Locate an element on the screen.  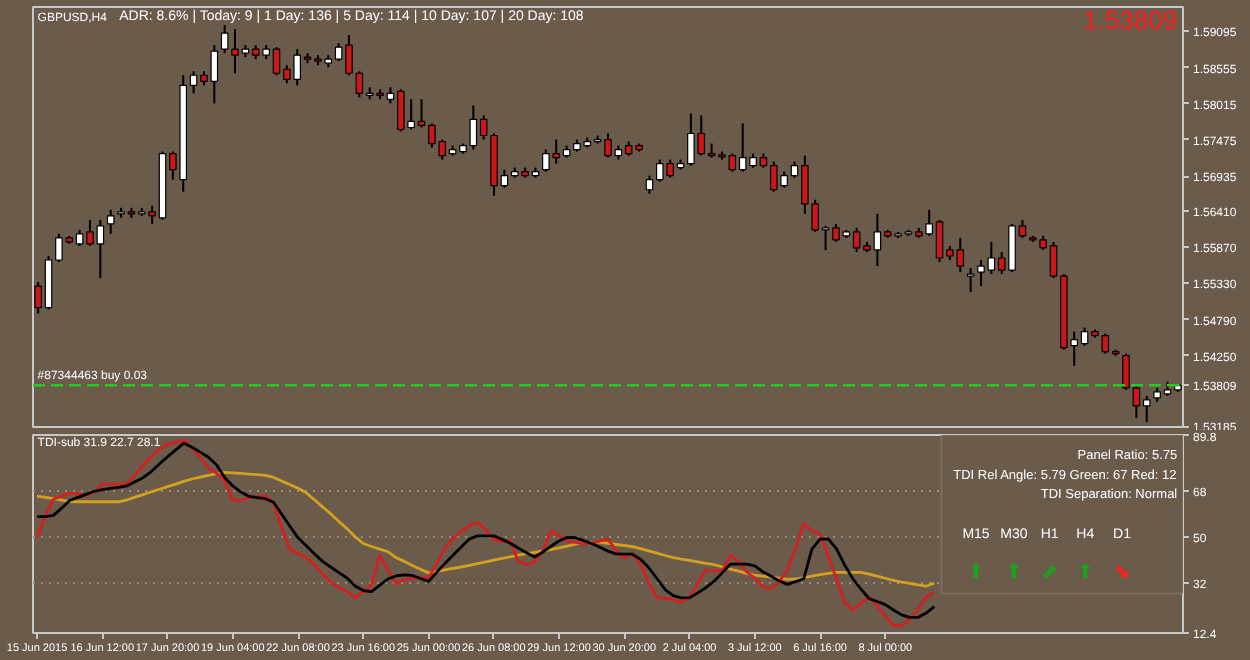
line-series is located at coordinates (485, 529).